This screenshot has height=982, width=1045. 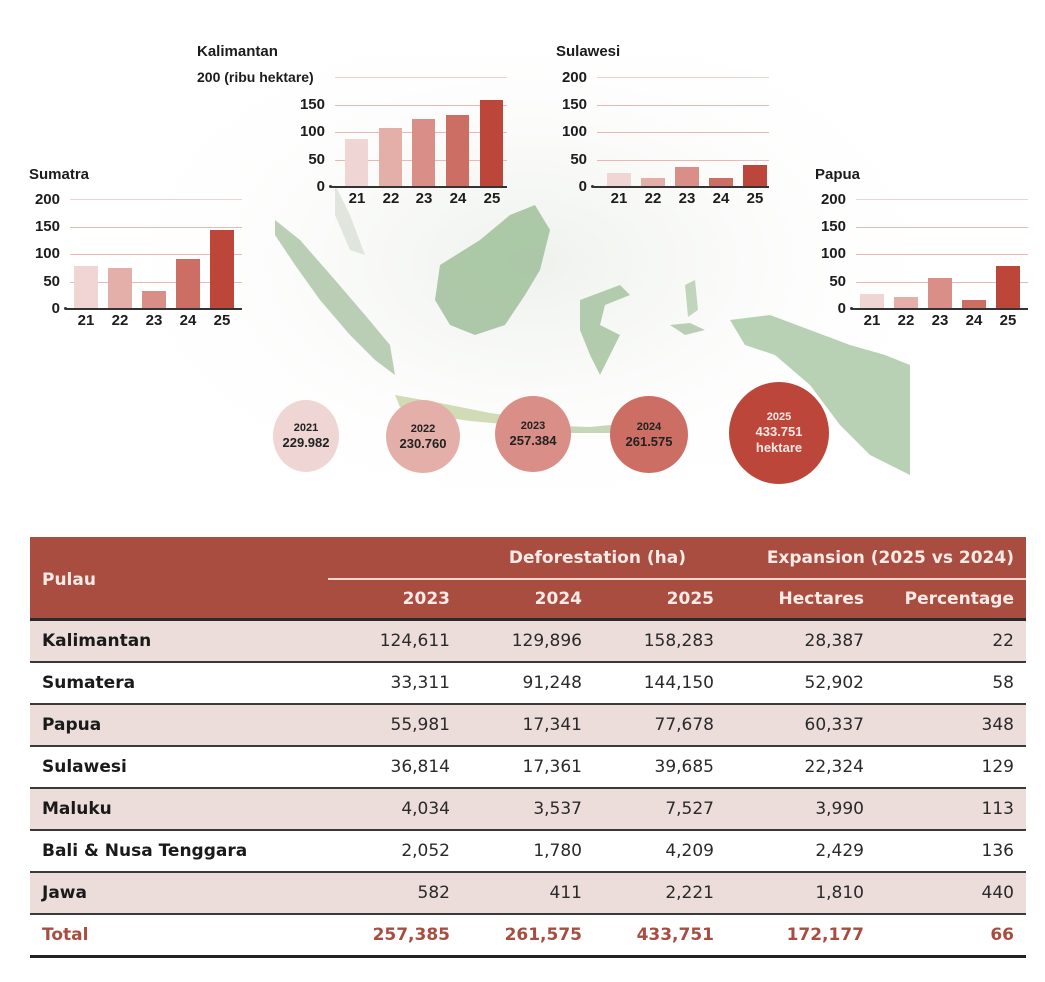 What do you see at coordinates (527, 558) in the screenshot?
I see `group-header-deforestation: Deforestation (ha)` at bounding box center [527, 558].